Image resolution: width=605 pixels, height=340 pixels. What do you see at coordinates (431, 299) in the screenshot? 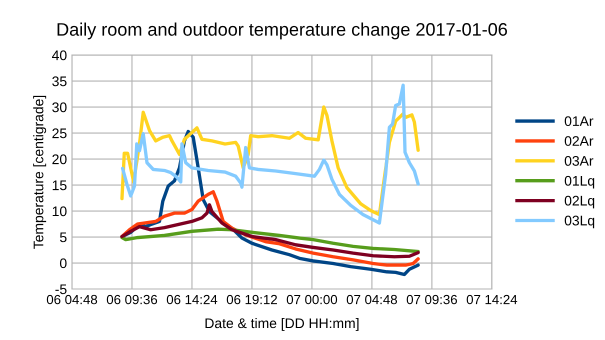
I see `x-tick-label: 07 09:36` at bounding box center [431, 299].